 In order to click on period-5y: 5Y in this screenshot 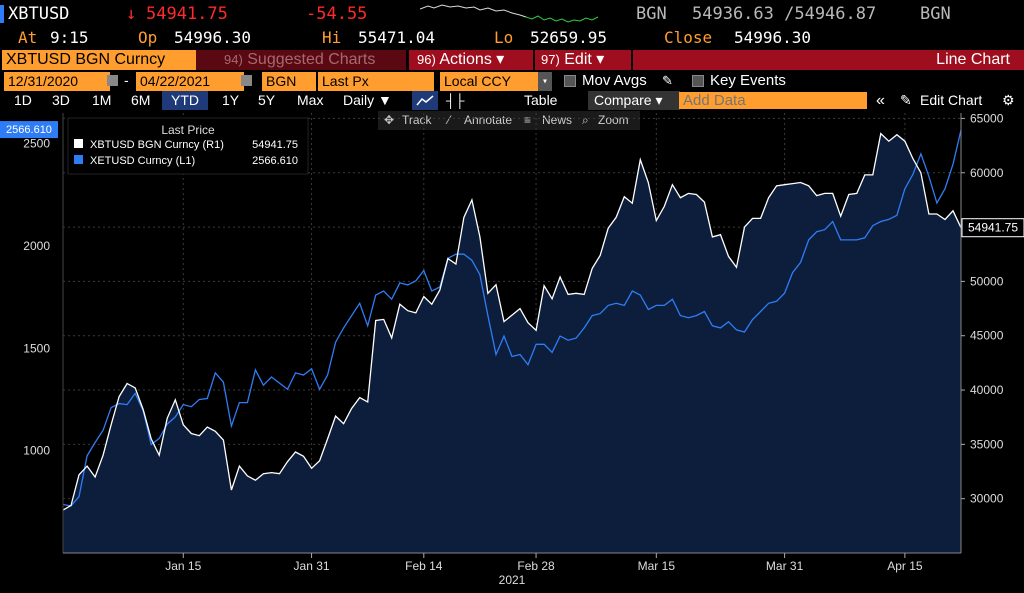, I will do `click(267, 100)`.